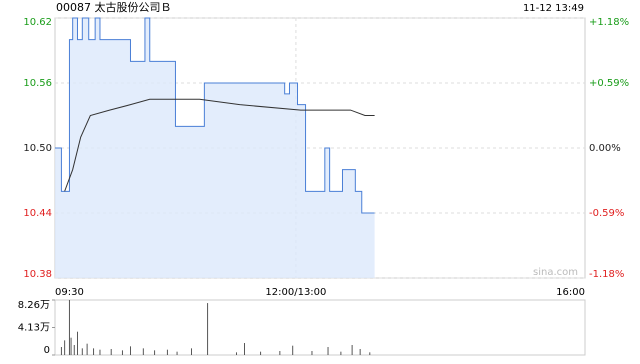 The image size is (640, 364). What do you see at coordinates (37, 148) in the screenshot?
I see `y-tick-label: 10.50` at bounding box center [37, 148].